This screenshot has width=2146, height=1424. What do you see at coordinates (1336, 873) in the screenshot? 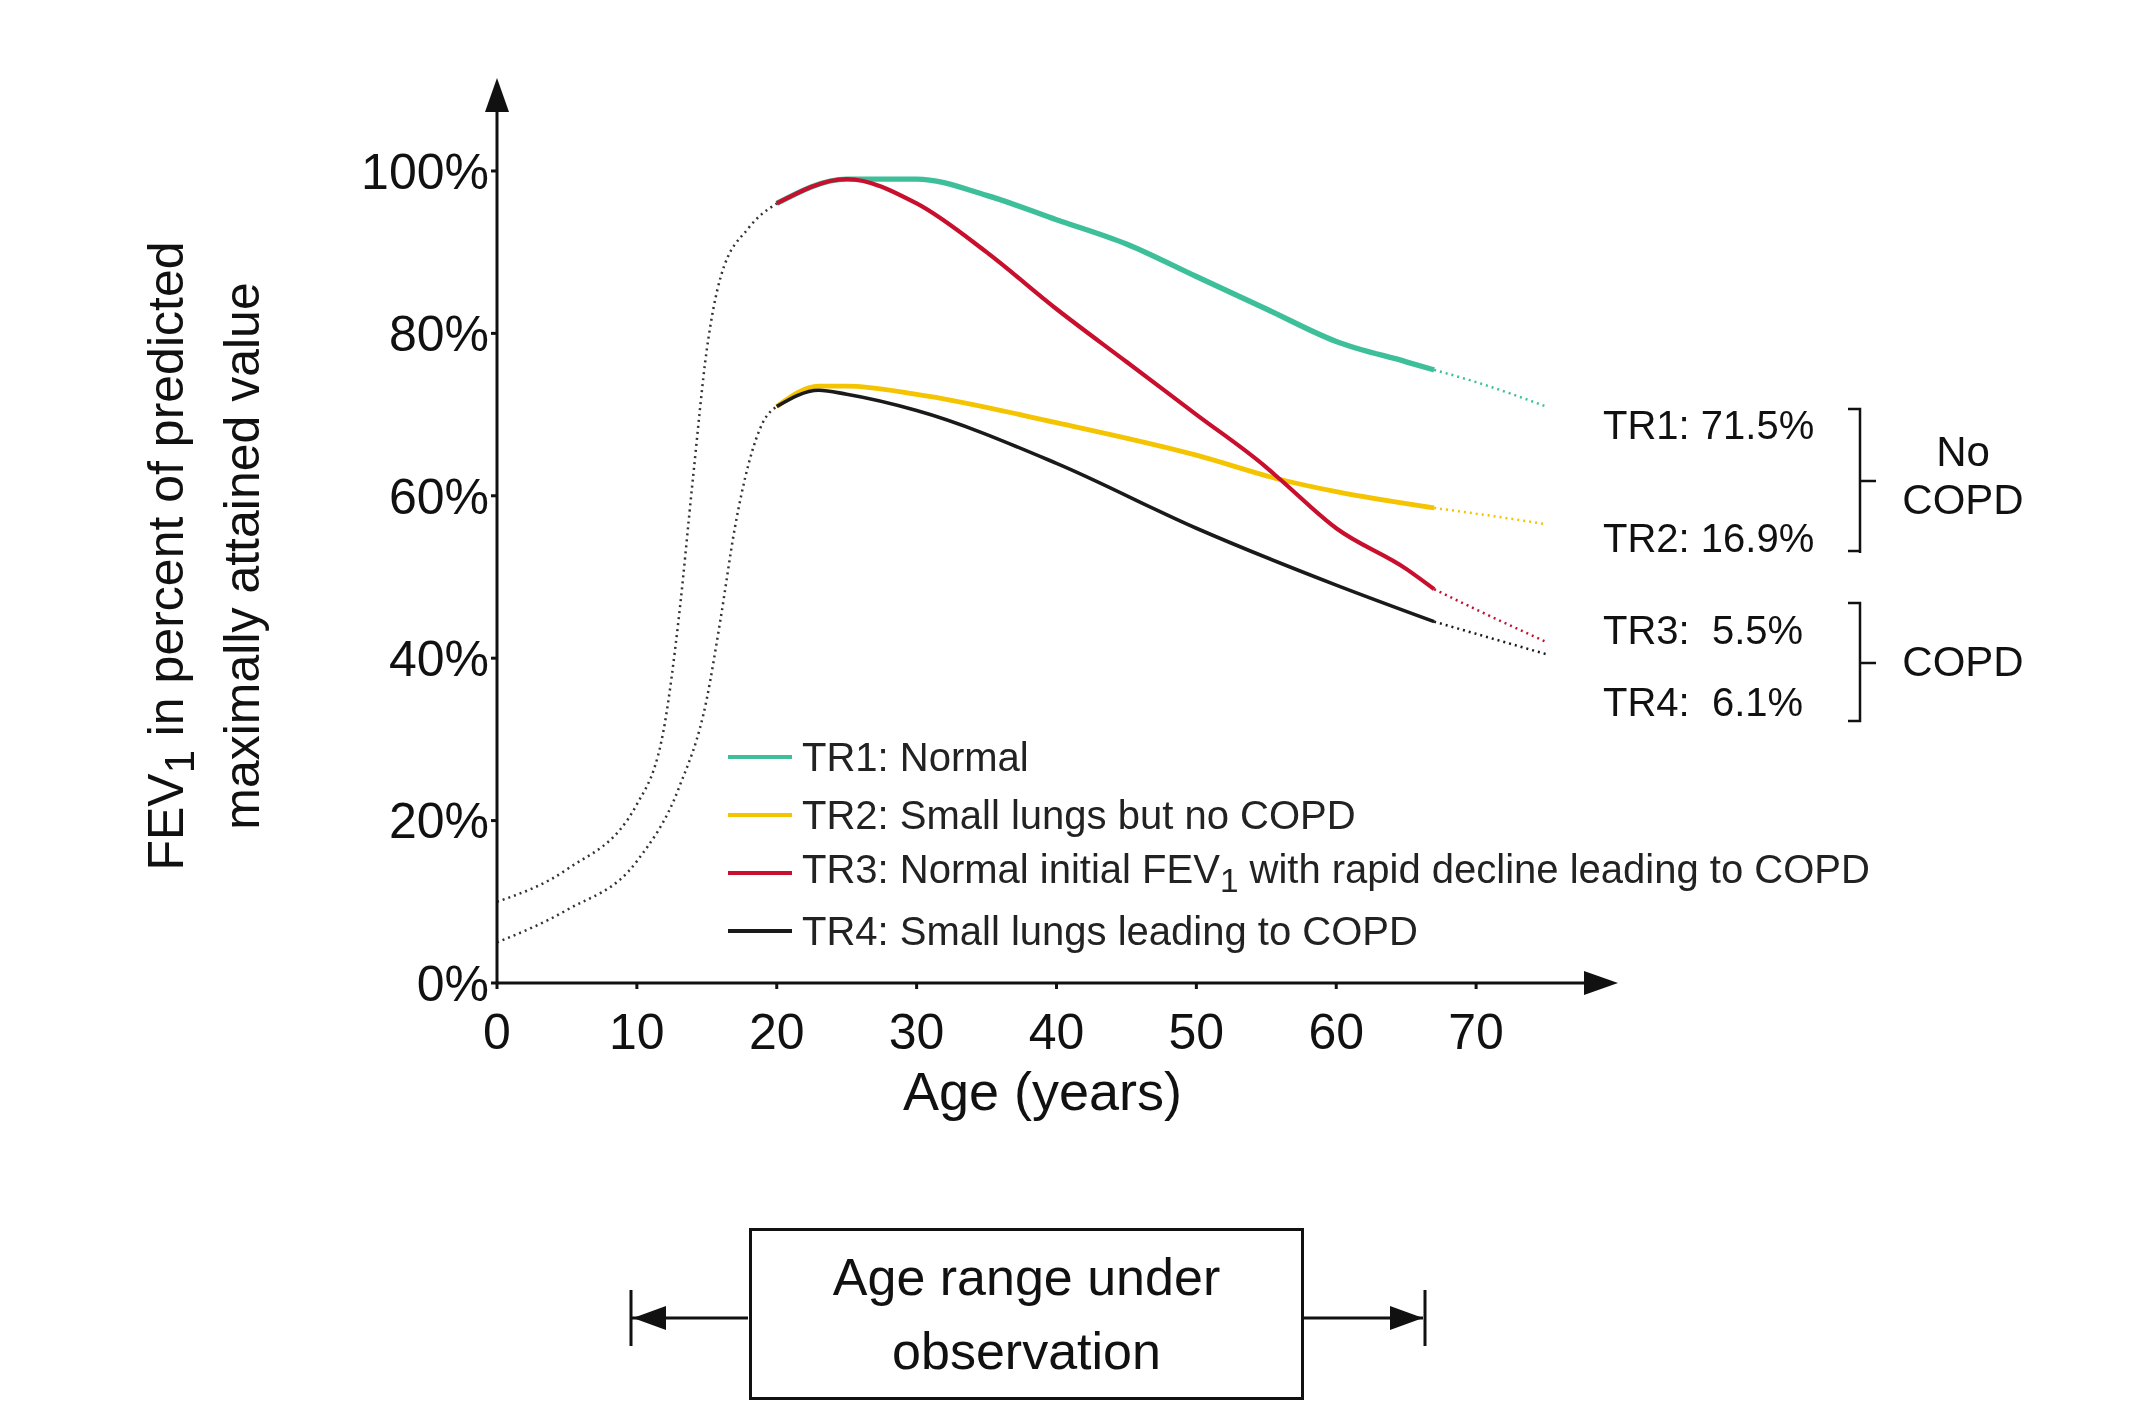
I see `legend-label: TR3: Normal initial FEV$_{1}$ with rapid decline leading to COPD` at bounding box center [1336, 873].